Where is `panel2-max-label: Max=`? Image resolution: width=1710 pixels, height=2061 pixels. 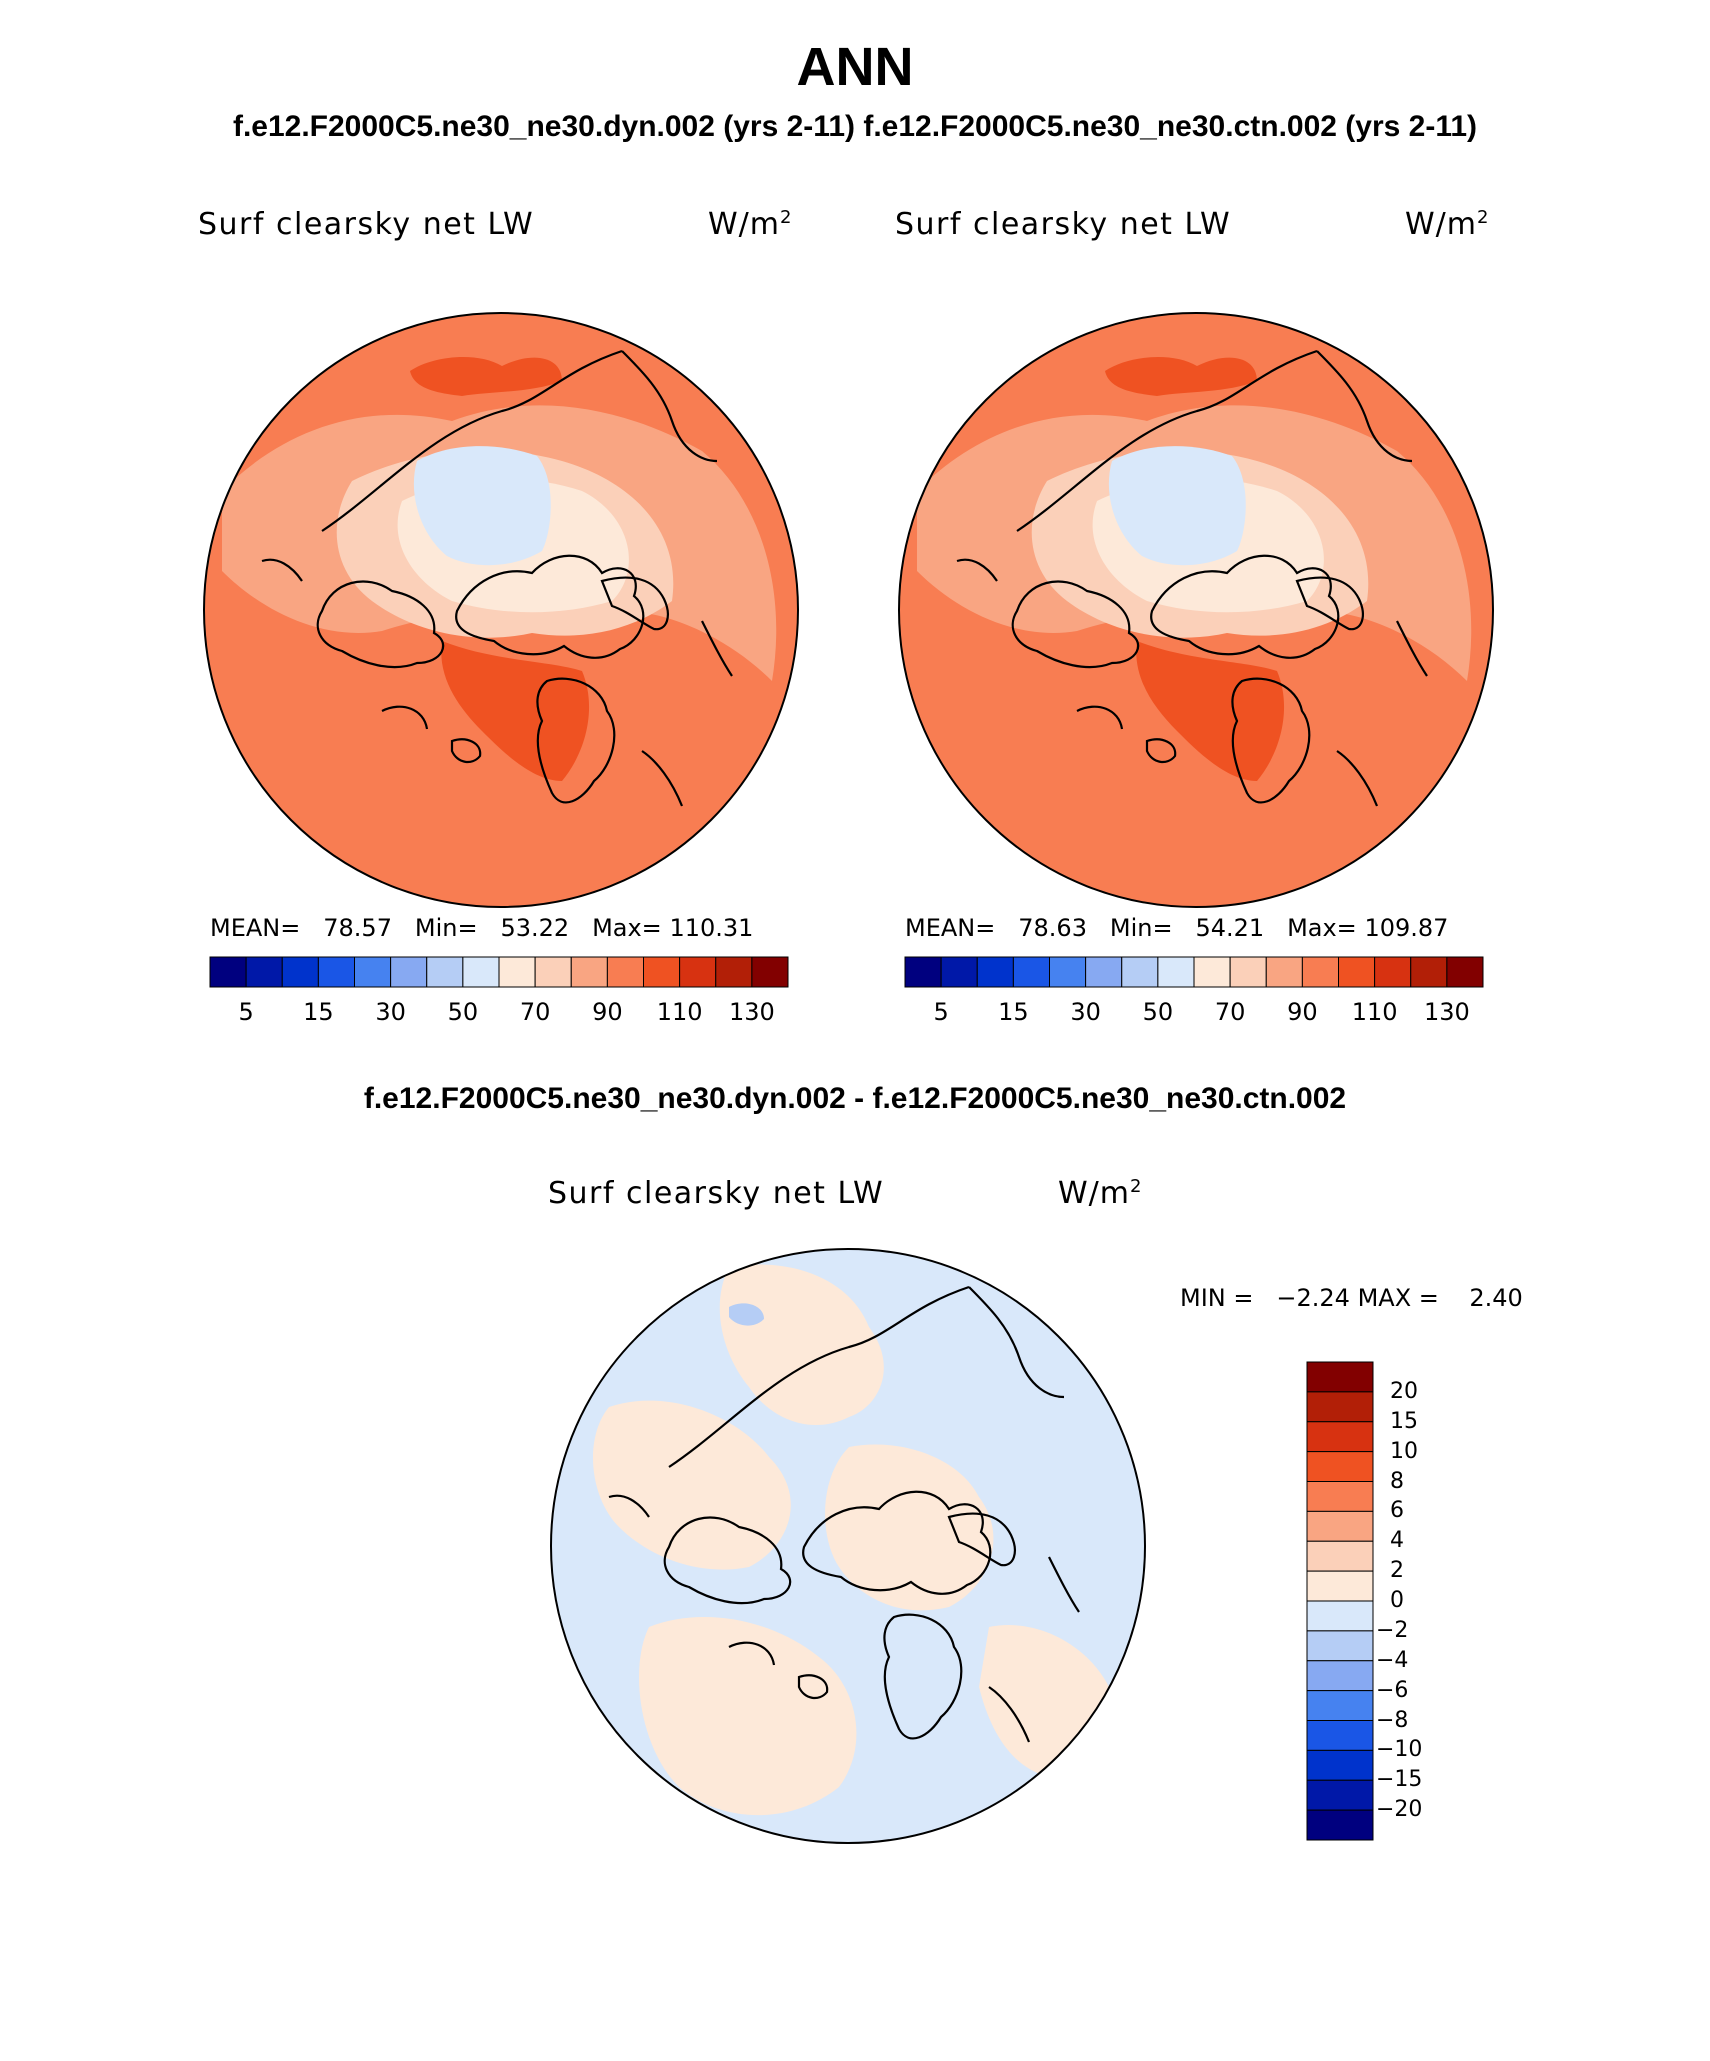 panel2-max-label: Max= is located at coordinates (1322, 928).